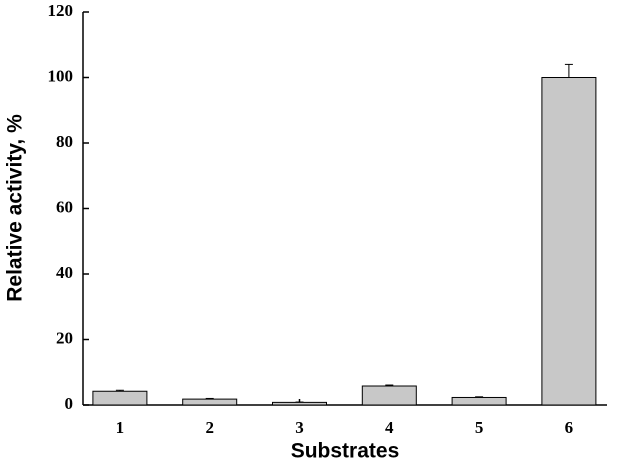 Image resolution: width=617 pixels, height=465 pixels. Describe the element at coordinates (61, 75) in the screenshot. I see `y-tick-label: 100` at that location.